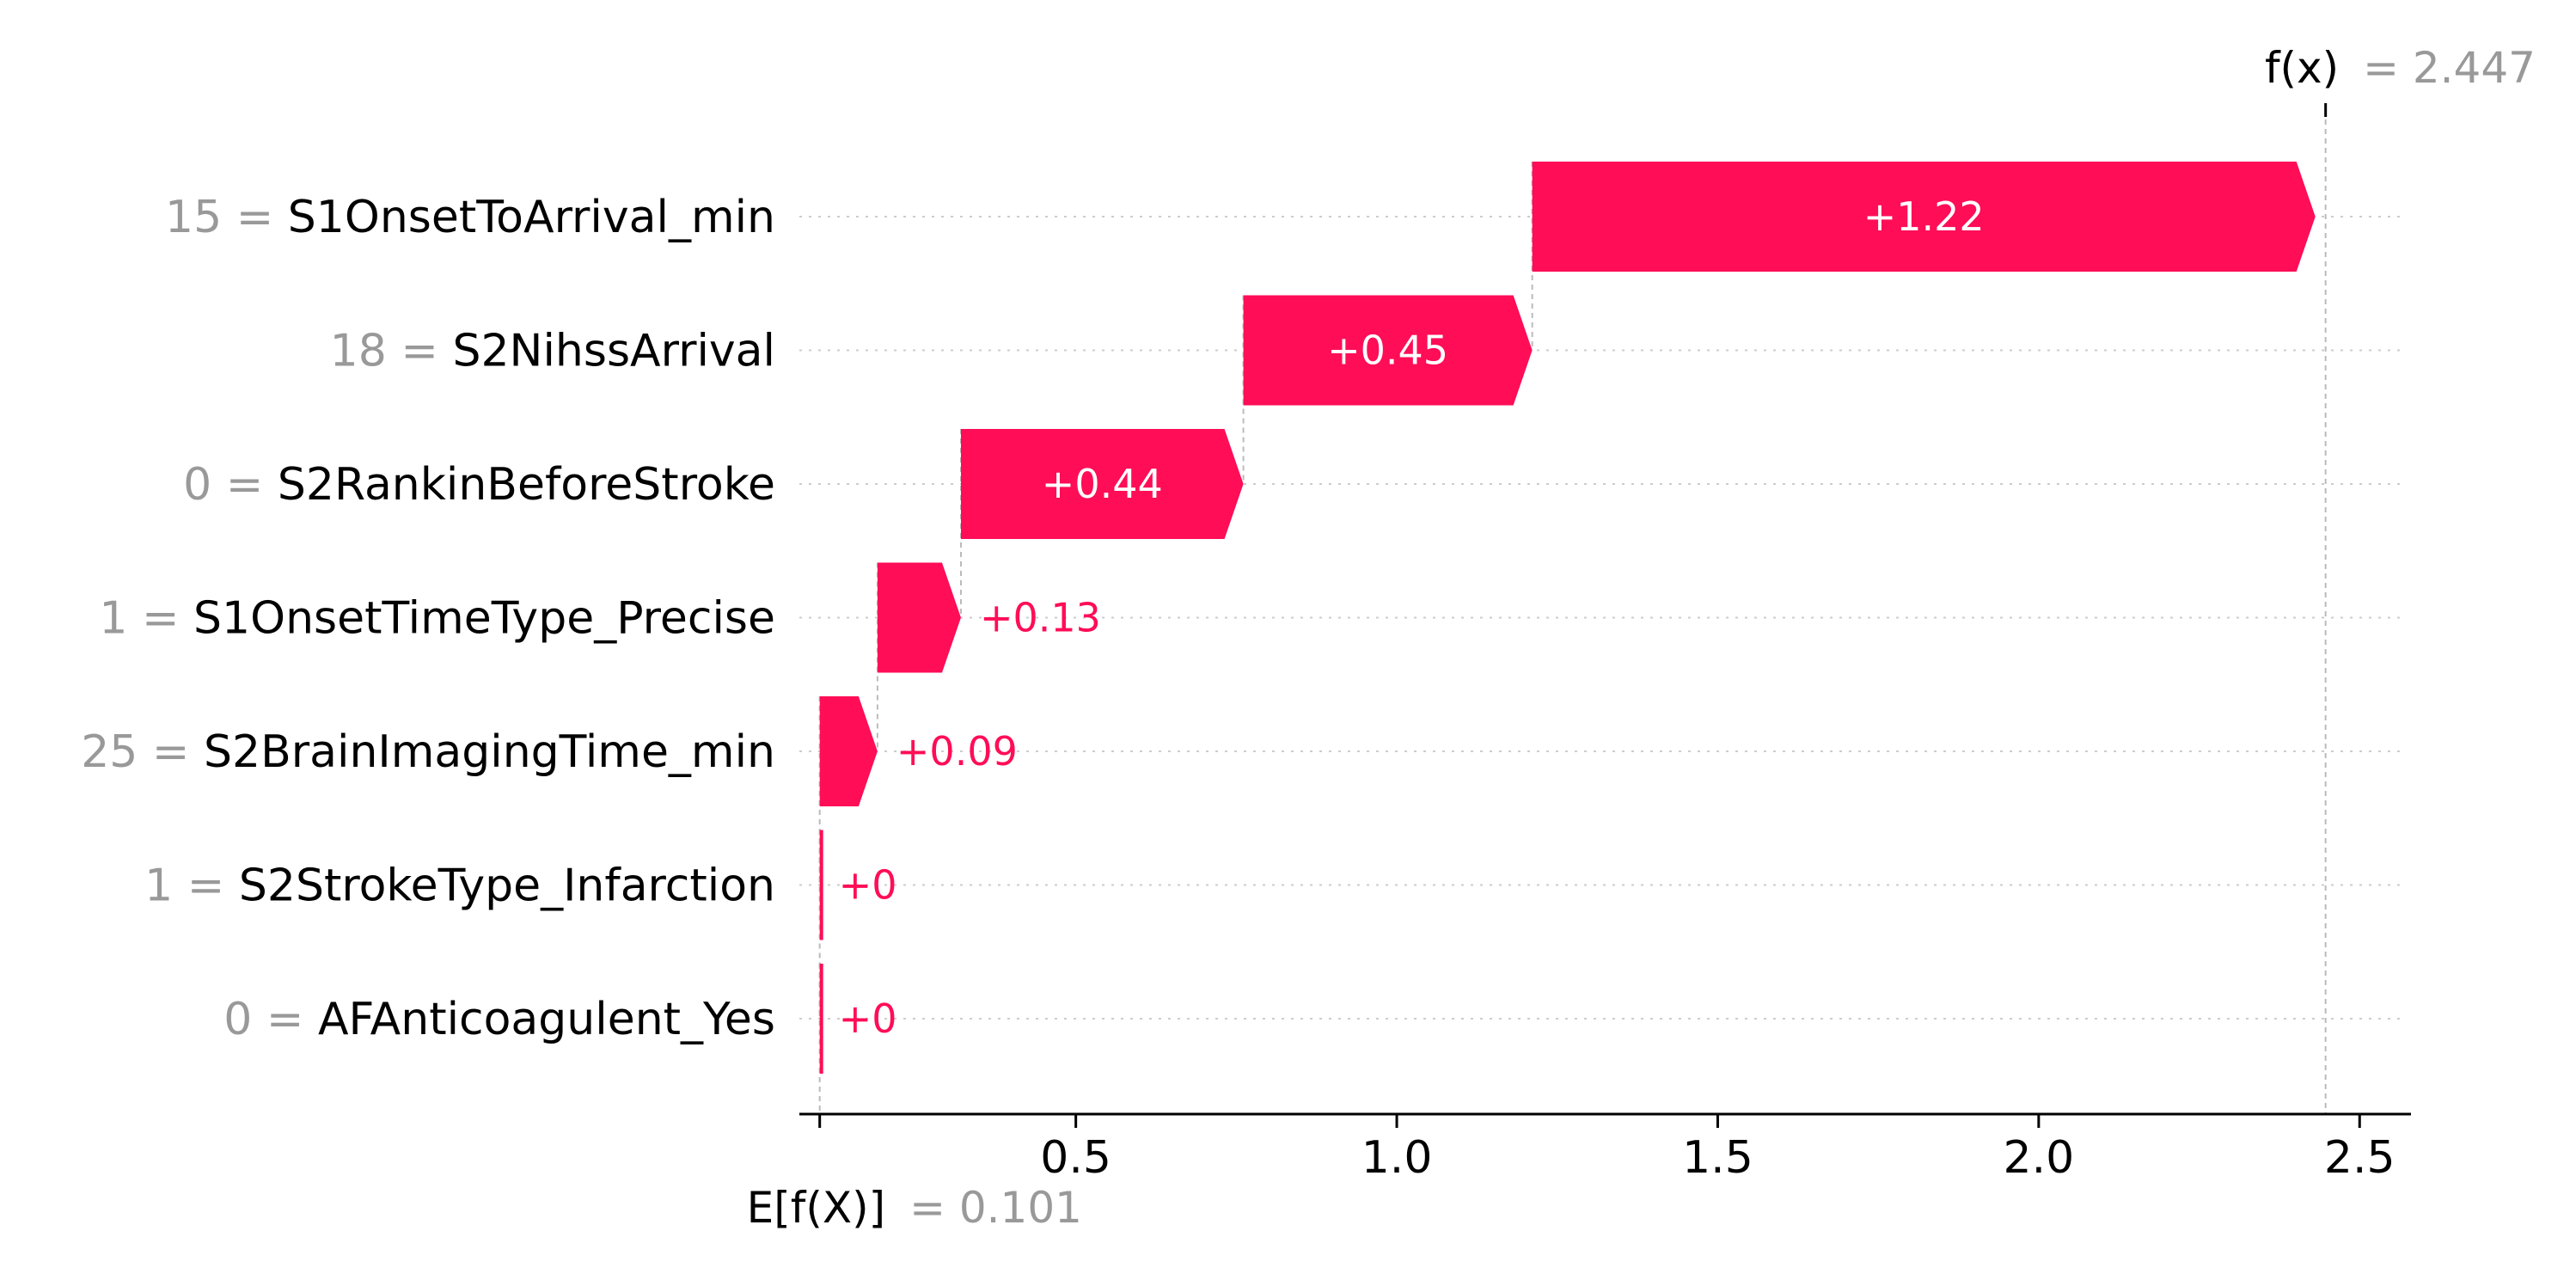 This screenshot has width=2576, height=1280. Describe the element at coordinates (507, 886) in the screenshot. I see `feature-name: S2StrokeType_Infarction` at that location.